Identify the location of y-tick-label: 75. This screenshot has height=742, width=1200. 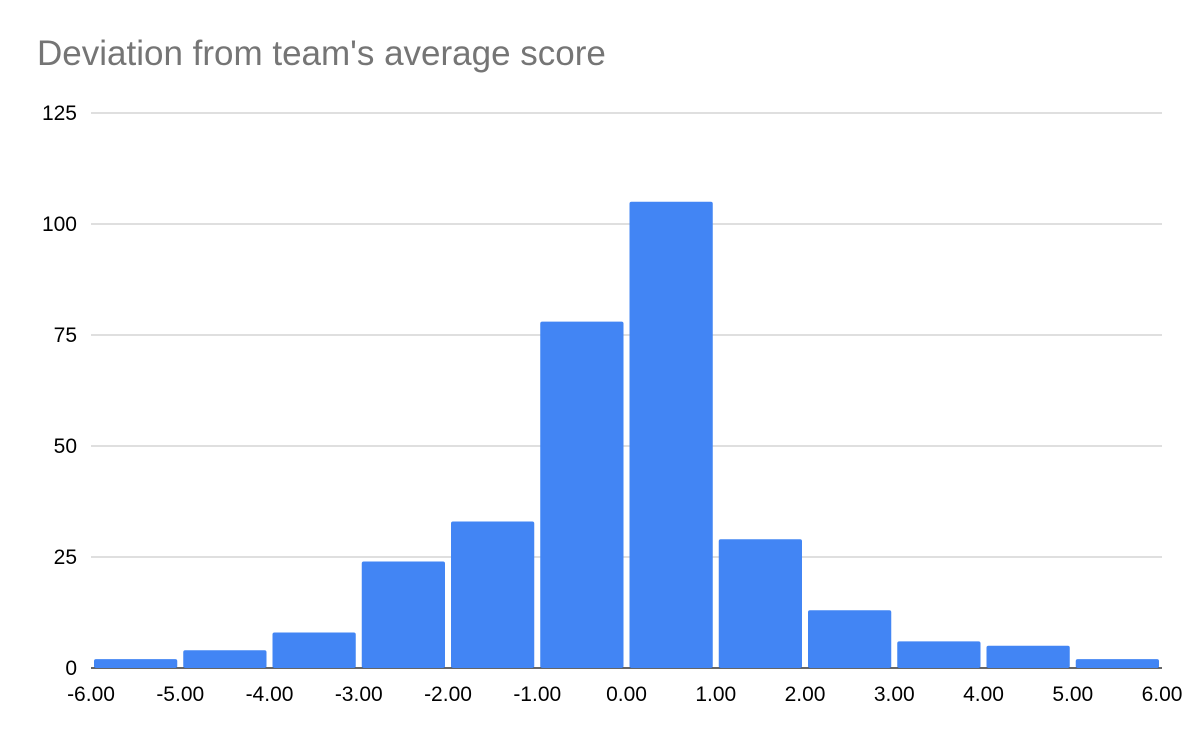
(65, 335).